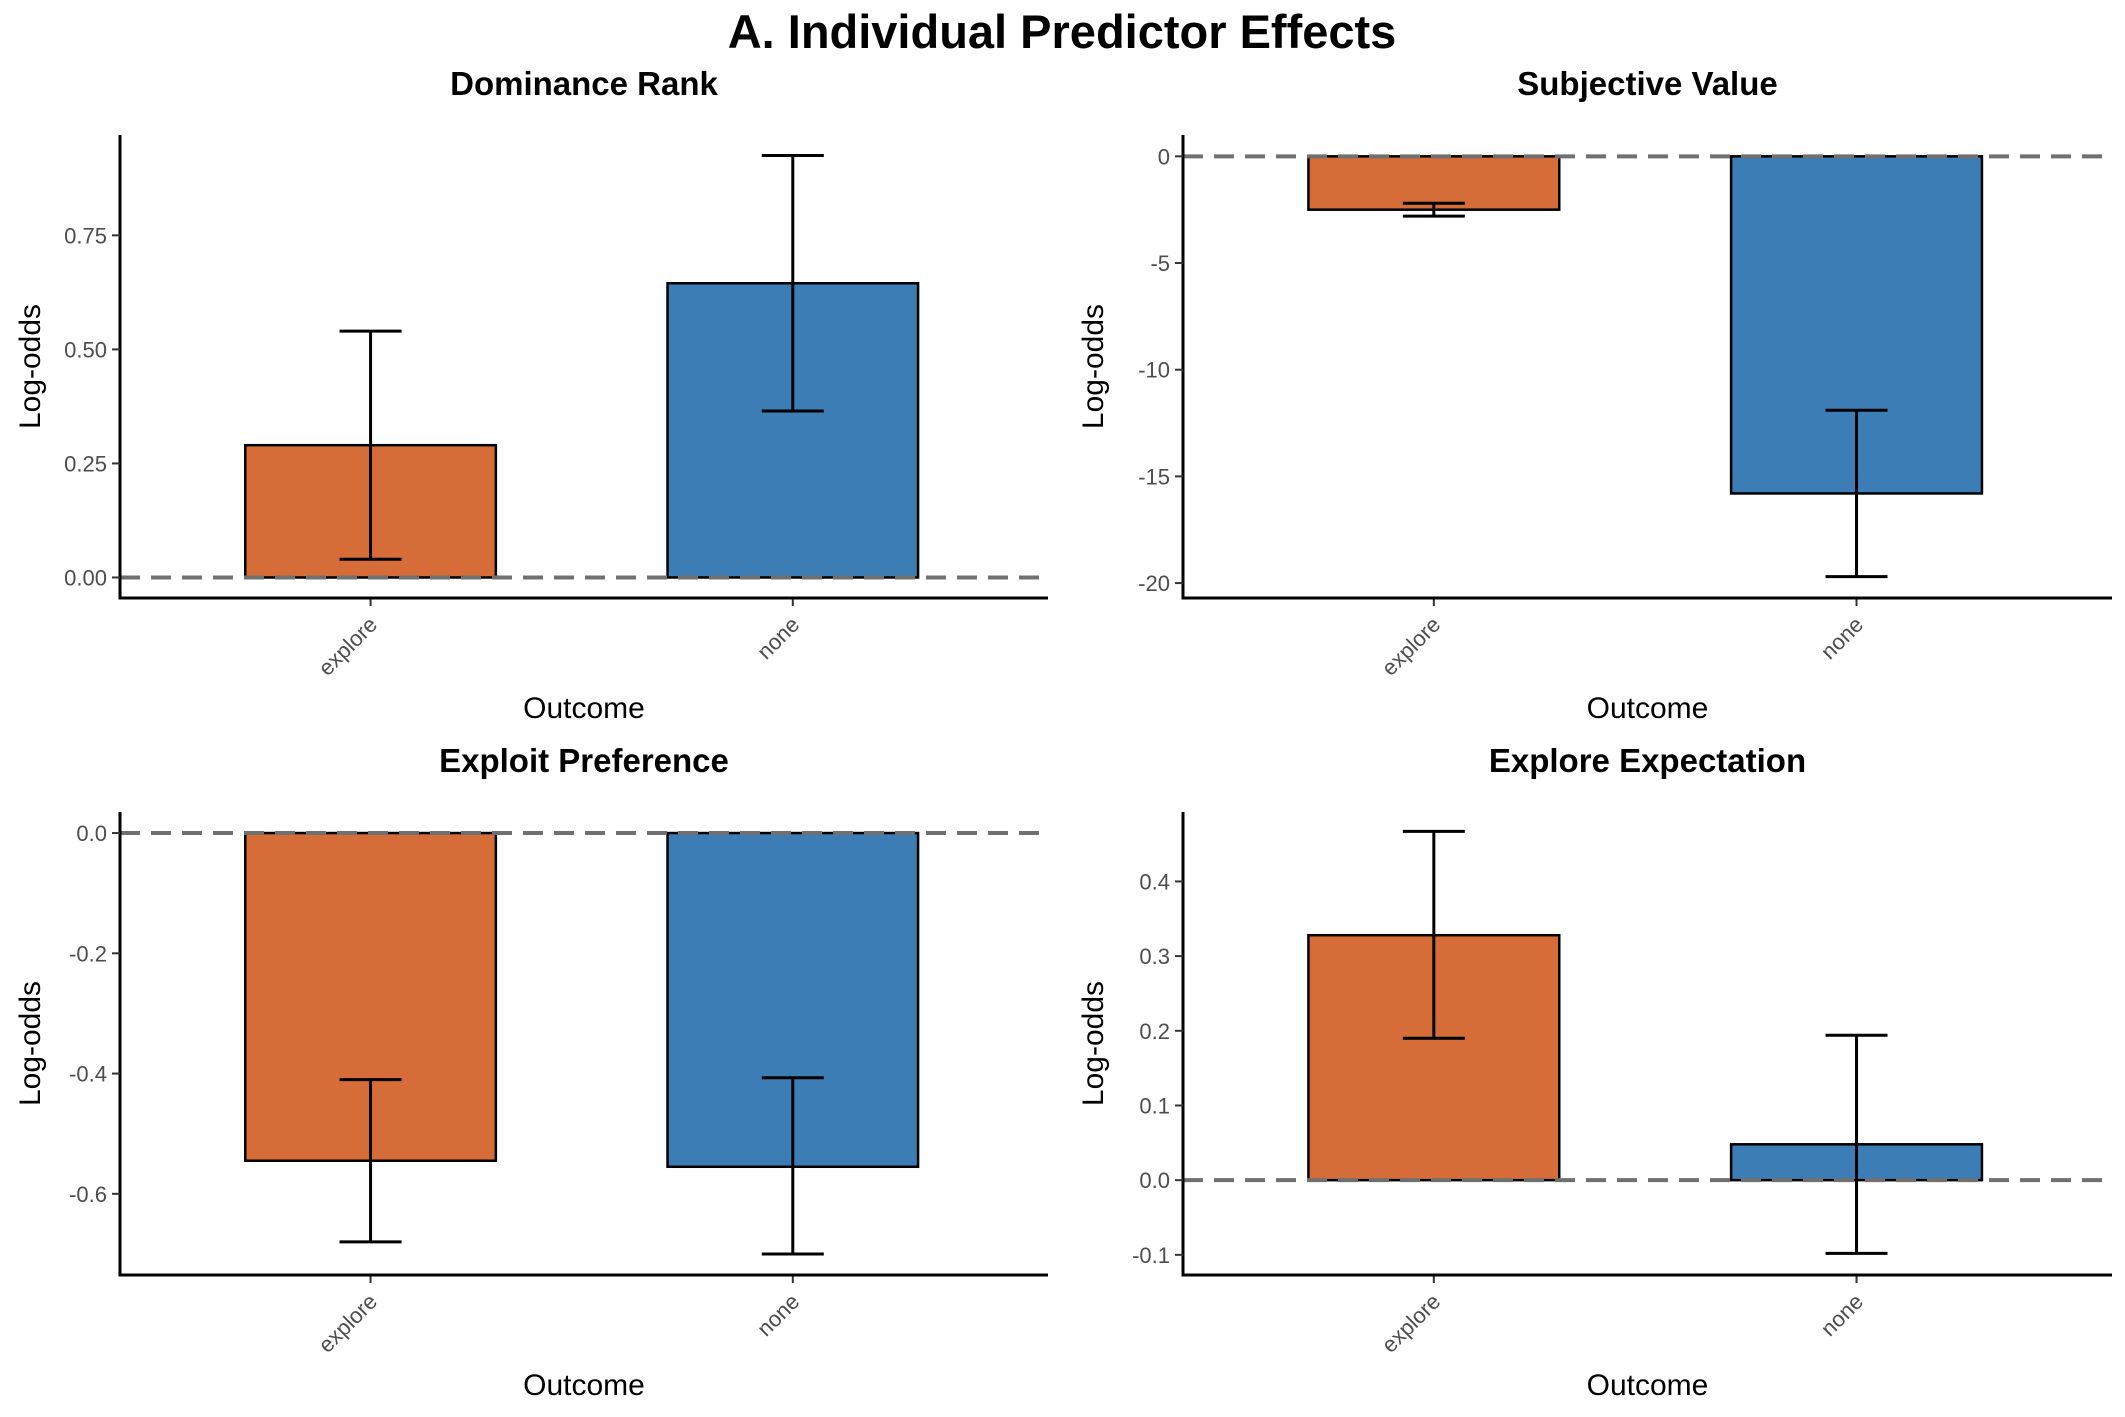 This screenshot has height=1417, width=2125. I want to click on y-tick-label: 0.75, so click(85, 235).